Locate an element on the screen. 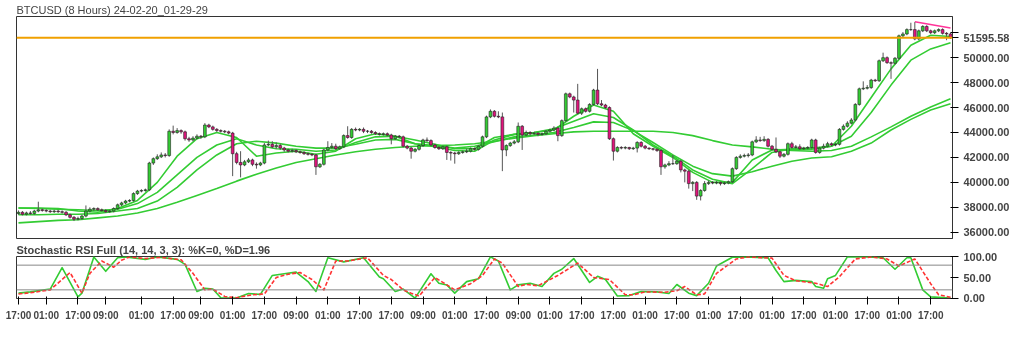  chart-title: BTCUSD (8 Hours) 24-02-20_01-29-29 is located at coordinates (112, 9).